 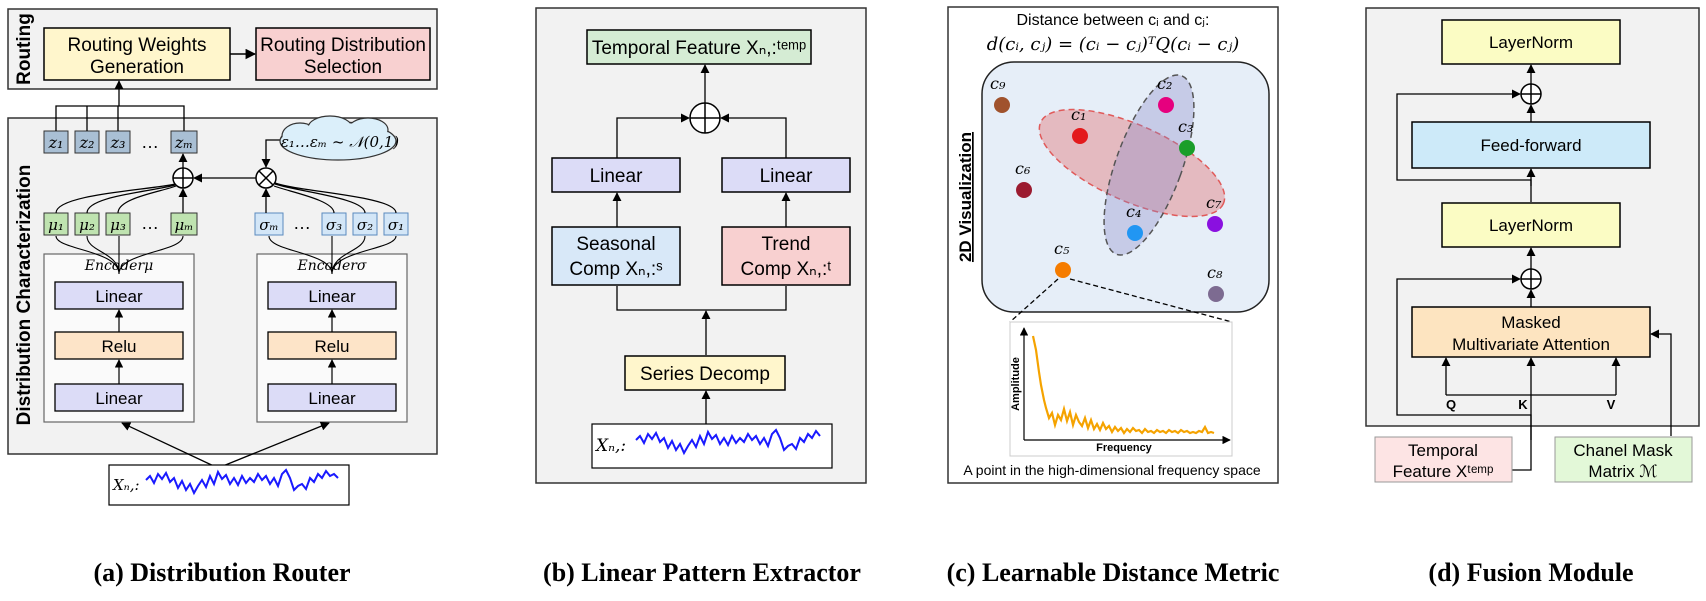 I want to click on v-label: V, so click(x=1611, y=404).